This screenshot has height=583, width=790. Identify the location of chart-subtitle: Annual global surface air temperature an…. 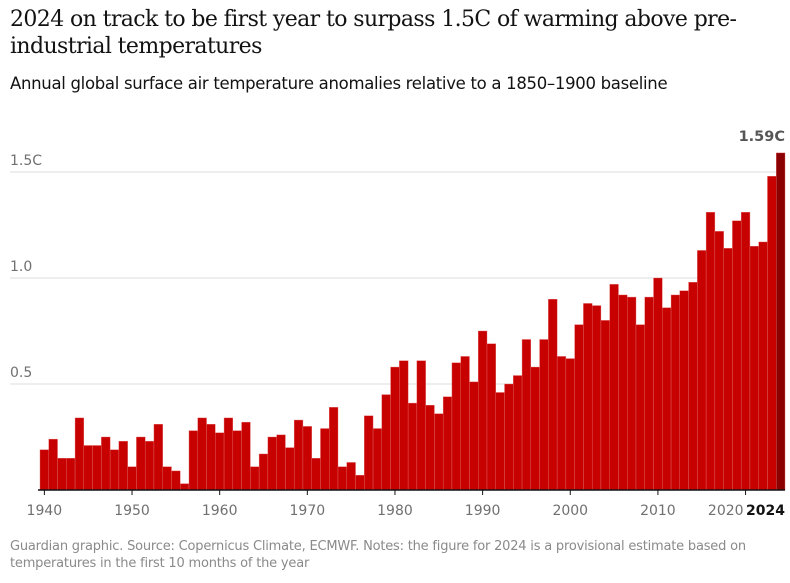
(339, 83).